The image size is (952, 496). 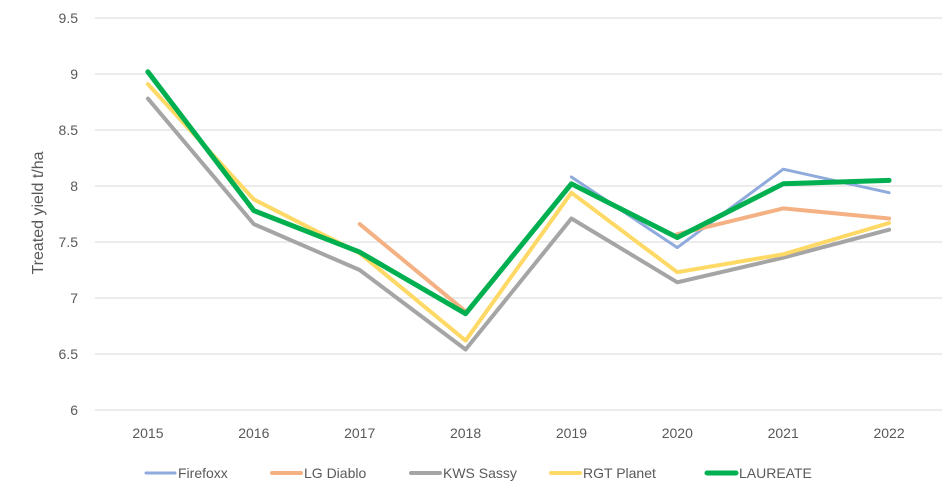 I want to click on x-tick-label: 2021, so click(x=783, y=433).